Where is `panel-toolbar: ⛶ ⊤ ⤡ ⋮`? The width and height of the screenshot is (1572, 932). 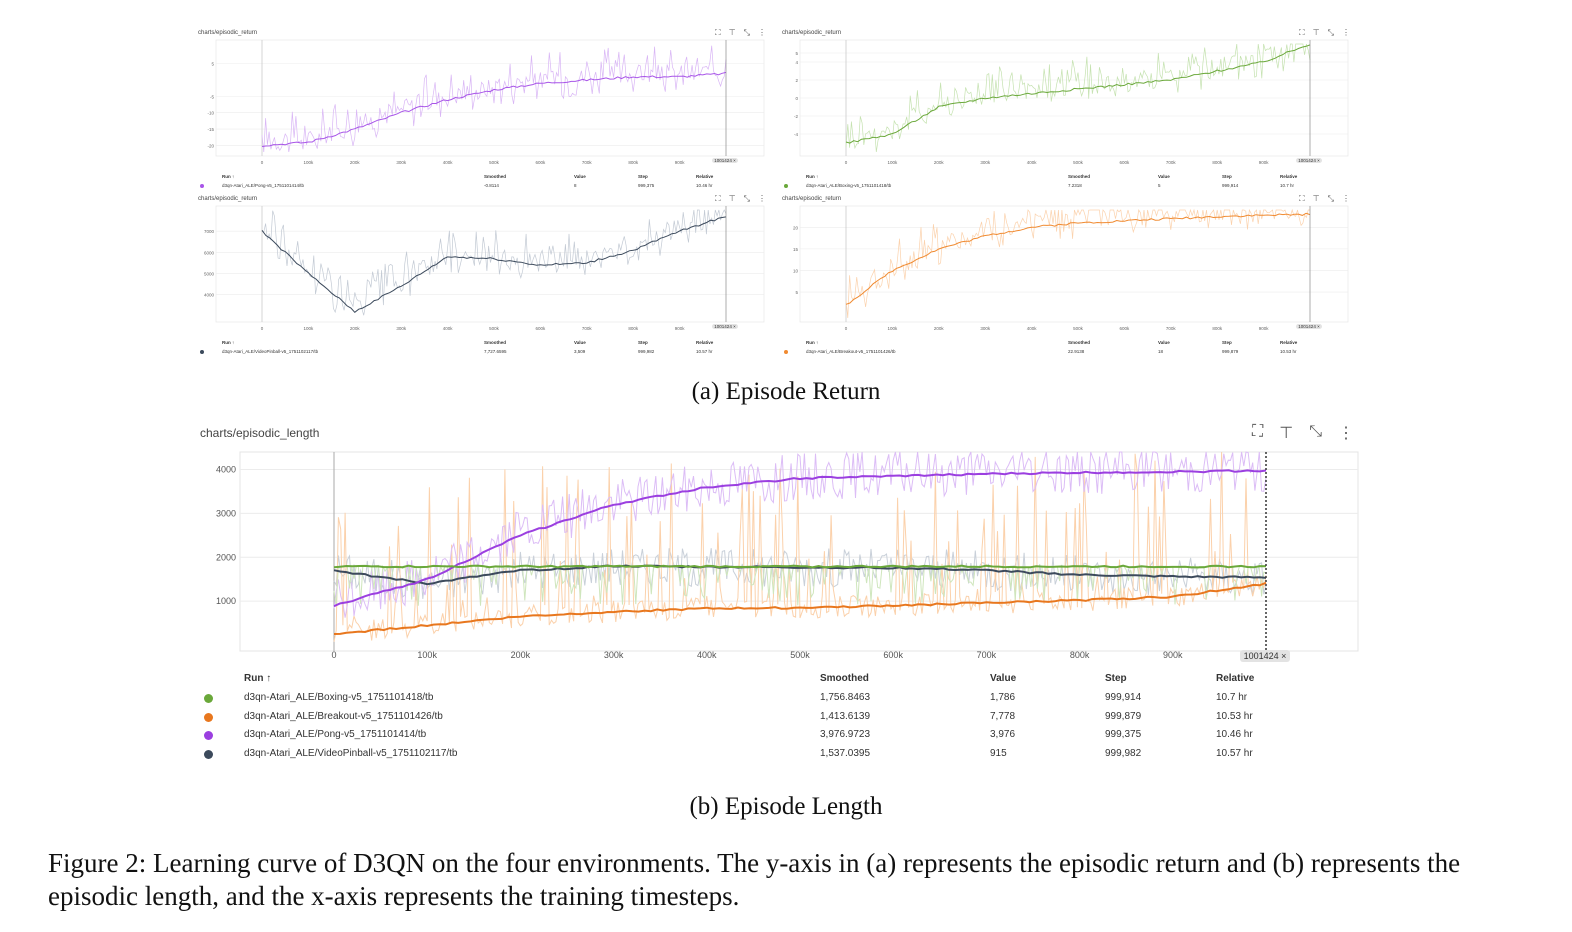
panel-toolbar: ⛶ ⊤ ⤡ ⋮ is located at coordinates (740, 199).